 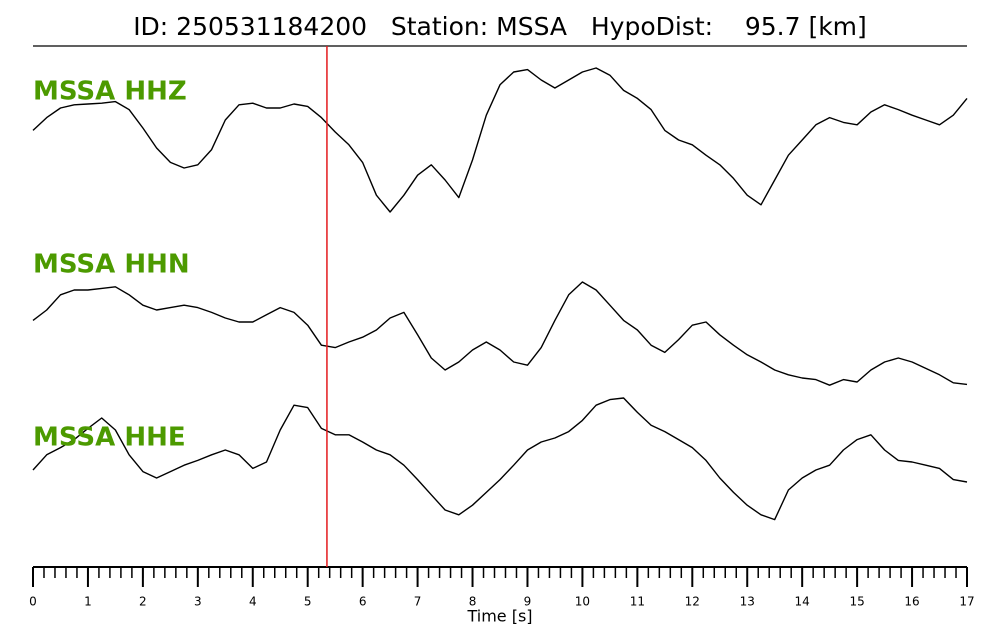 What do you see at coordinates (911, 602) in the screenshot?
I see `x-tick-label: 16` at bounding box center [911, 602].